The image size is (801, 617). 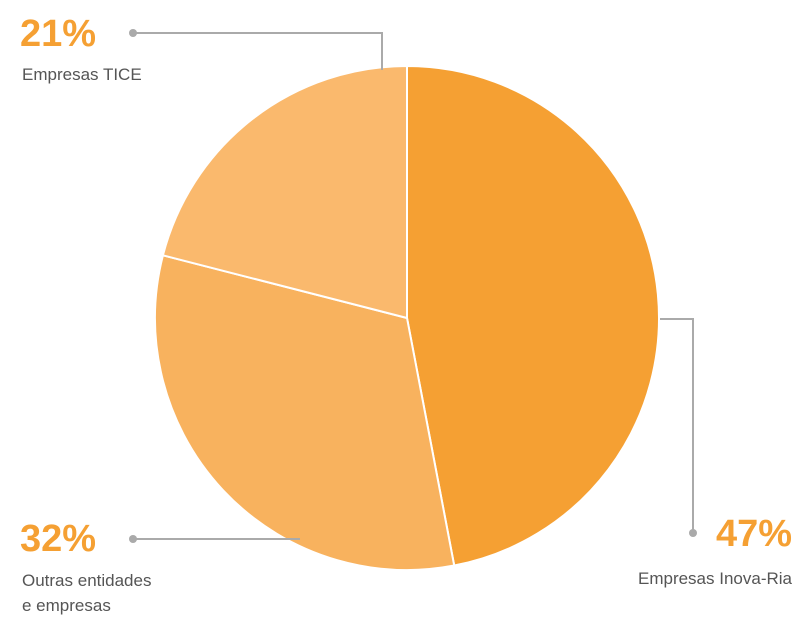 What do you see at coordinates (284, 192) in the screenshot?
I see `pie-slice-empresas-tice` at bounding box center [284, 192].